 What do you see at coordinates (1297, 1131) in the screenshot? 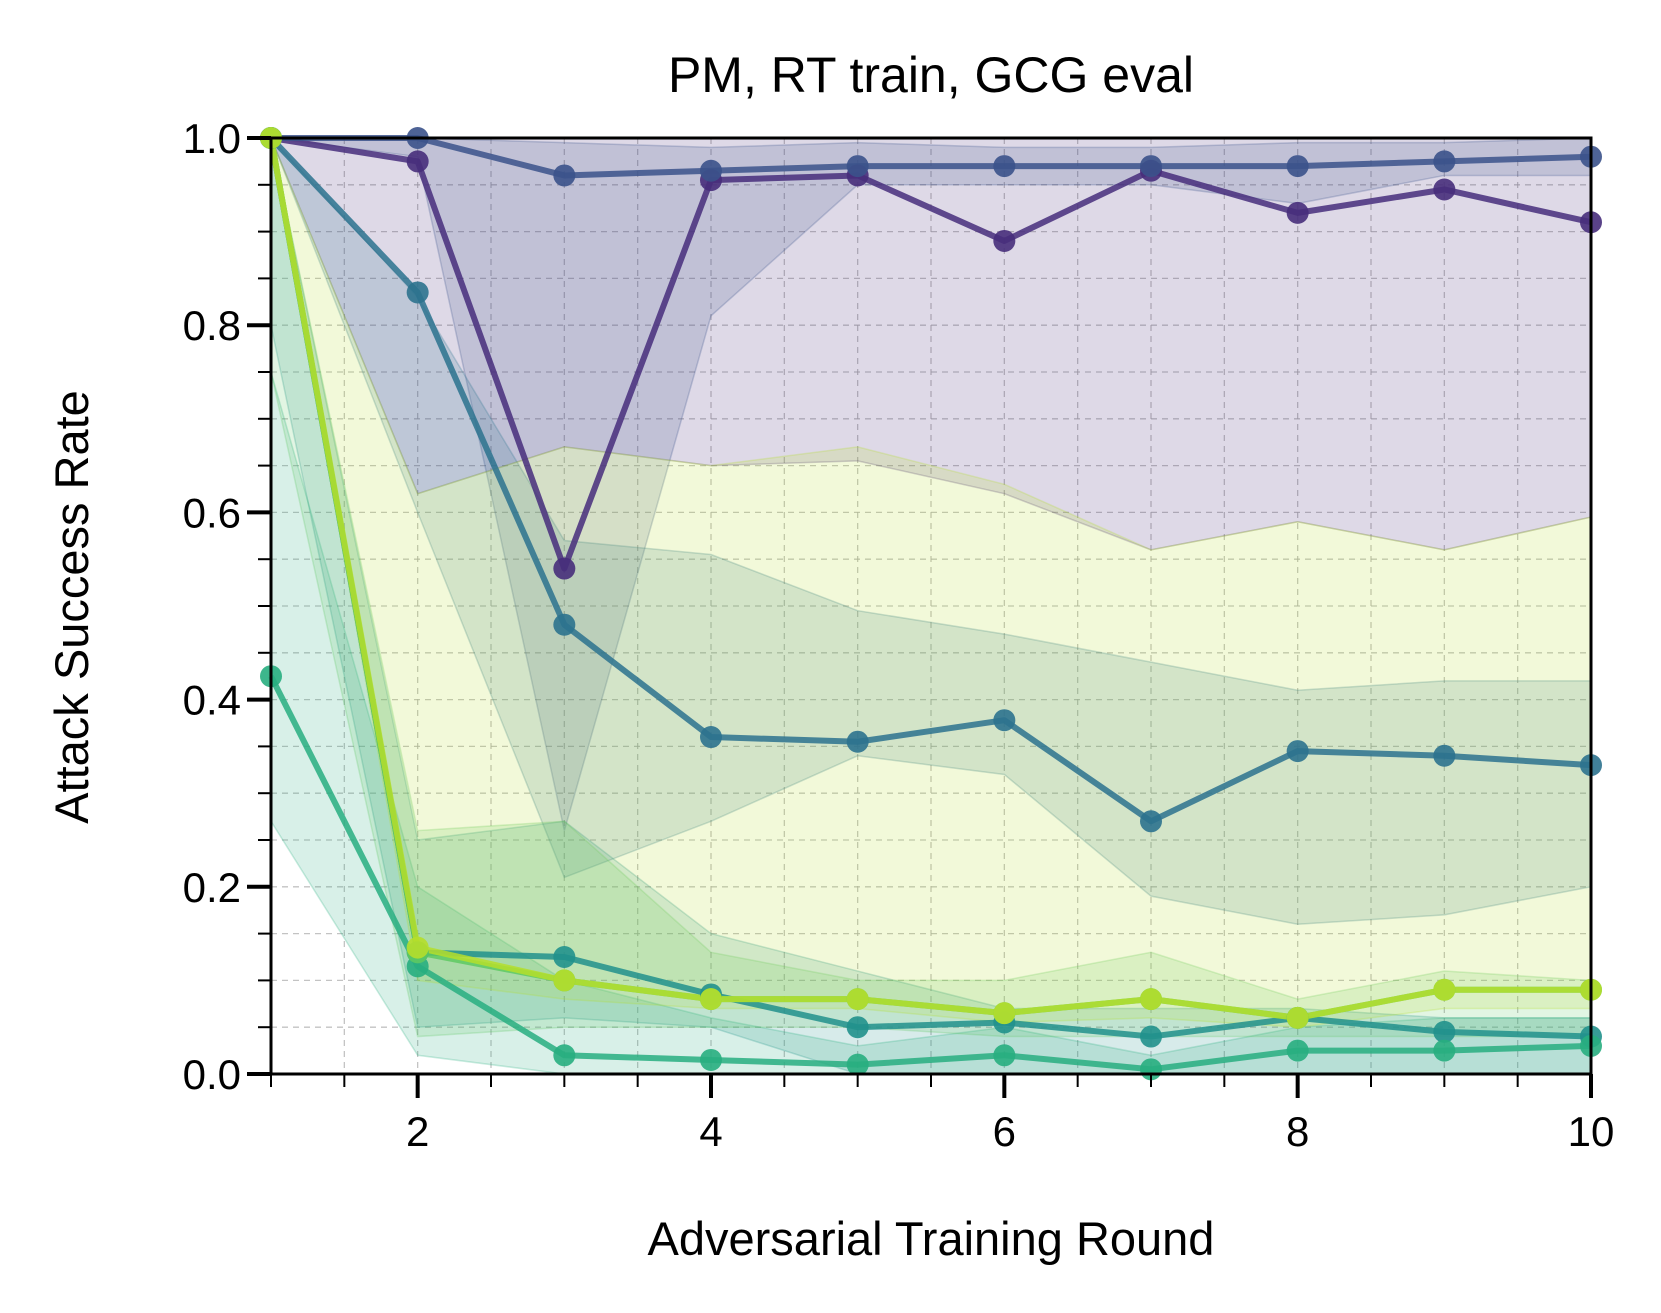
I see `x-tick-label: 8` at bounding box center [1297, 1131].